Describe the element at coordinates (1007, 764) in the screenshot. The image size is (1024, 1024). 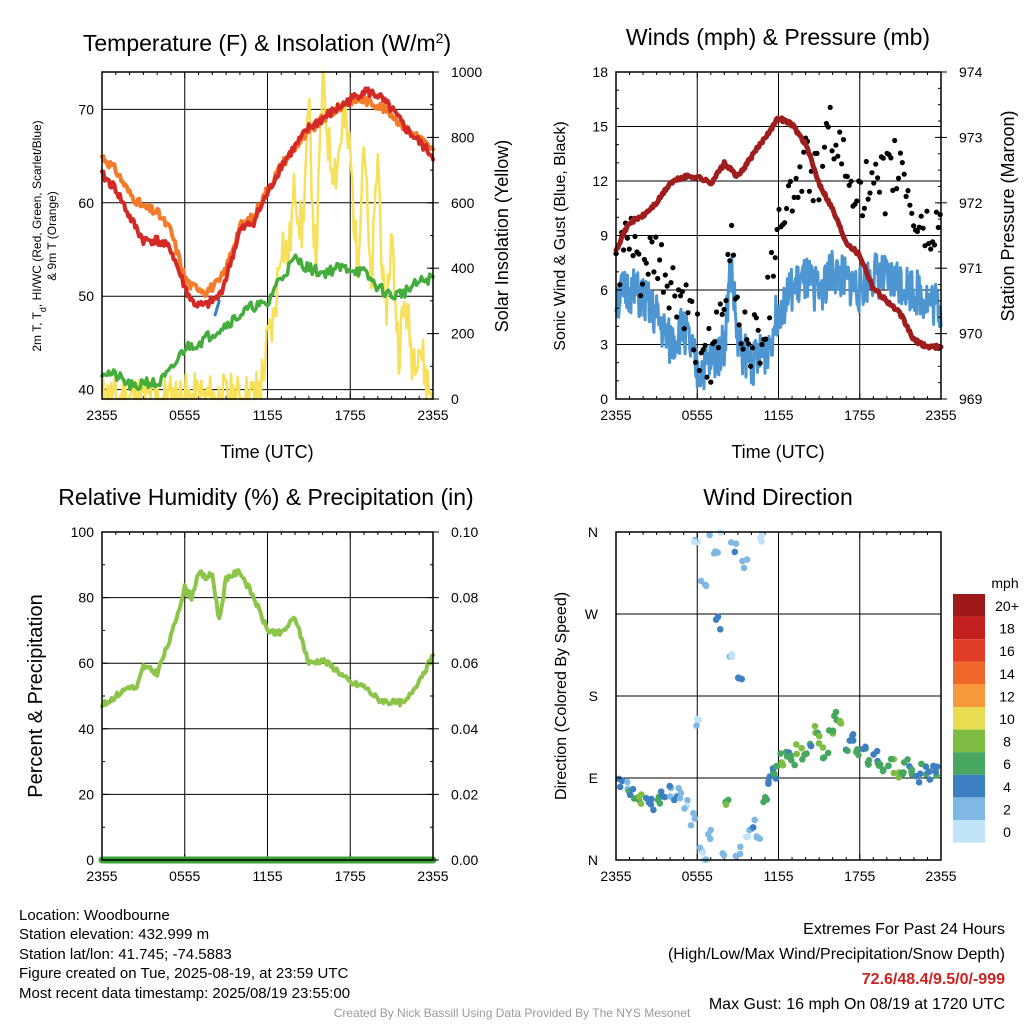
I see `colorbar-label: 6` at that location.